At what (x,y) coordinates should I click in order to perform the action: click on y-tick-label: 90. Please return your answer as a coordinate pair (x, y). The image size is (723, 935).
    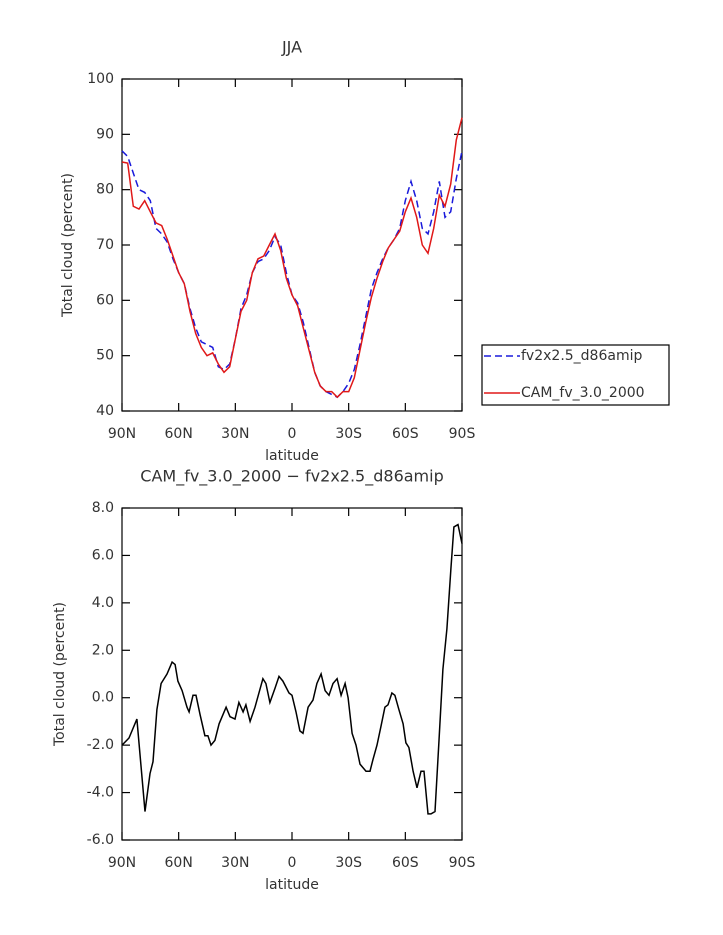
    Looking at the image, I should click on (105, 134).